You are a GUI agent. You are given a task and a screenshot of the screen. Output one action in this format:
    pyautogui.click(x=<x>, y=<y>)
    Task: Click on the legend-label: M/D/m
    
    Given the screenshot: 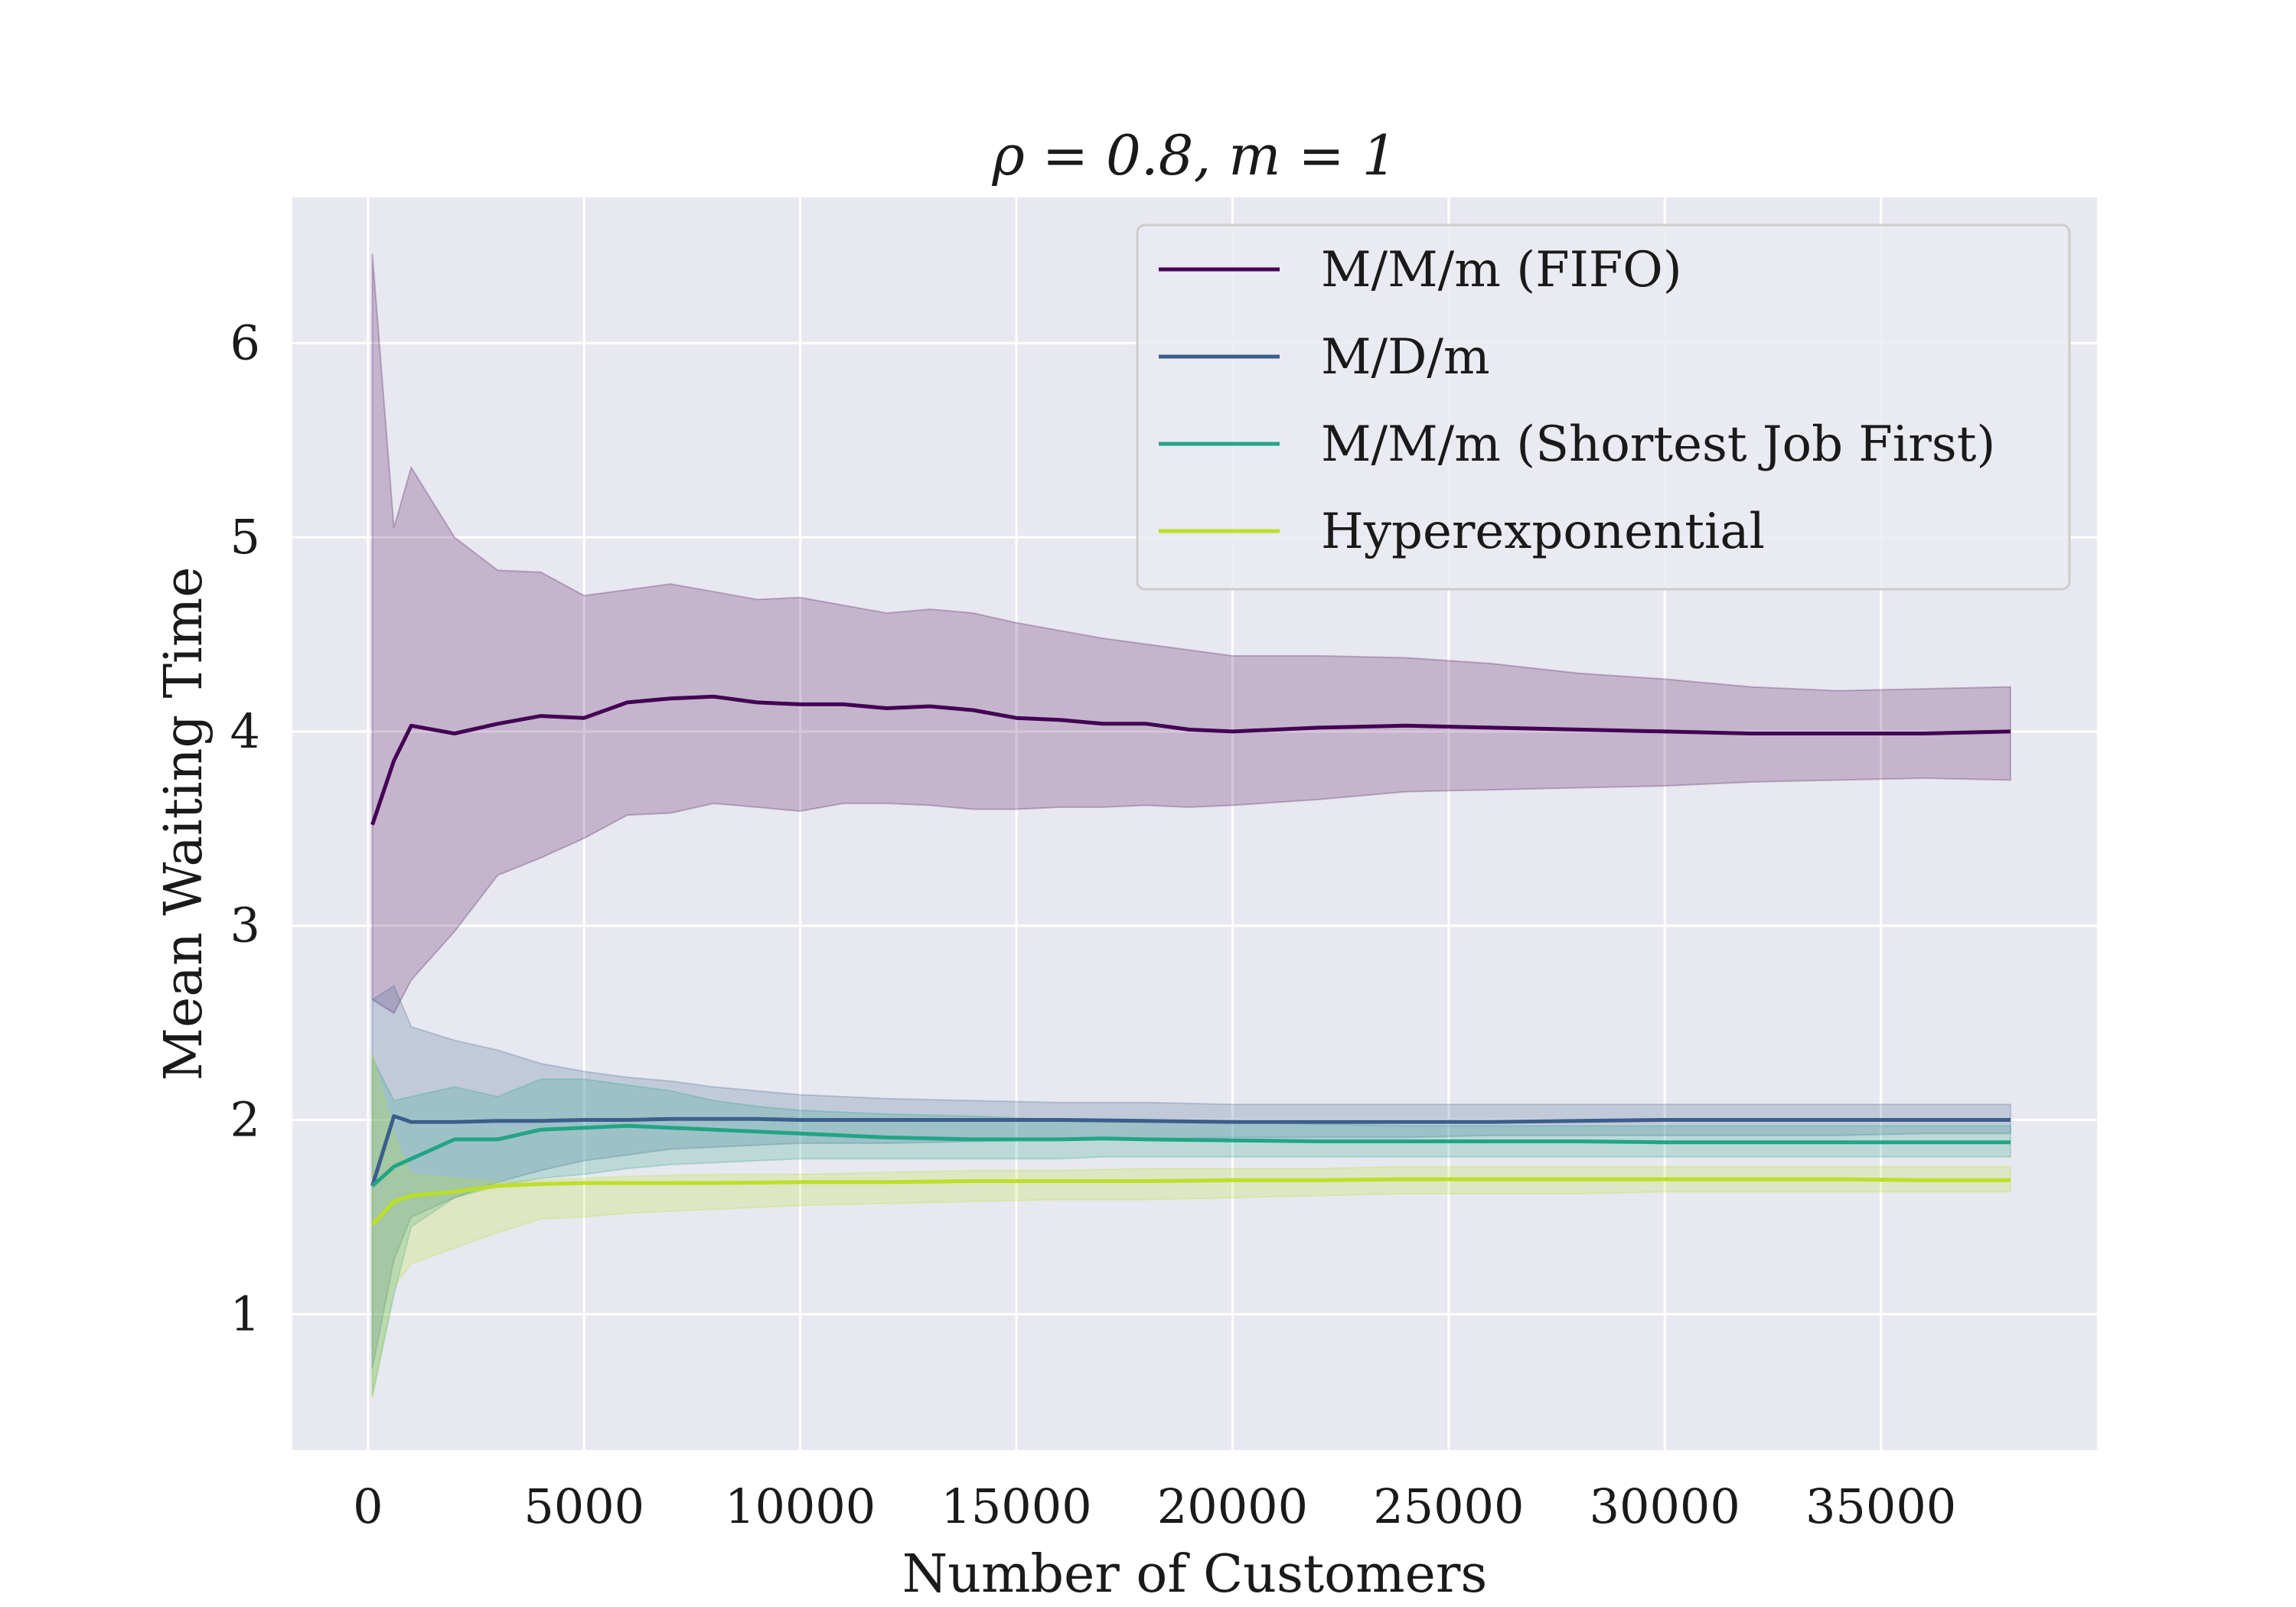 What is the action you would take?
    pyautogui.click(x=1405, y=357)
    